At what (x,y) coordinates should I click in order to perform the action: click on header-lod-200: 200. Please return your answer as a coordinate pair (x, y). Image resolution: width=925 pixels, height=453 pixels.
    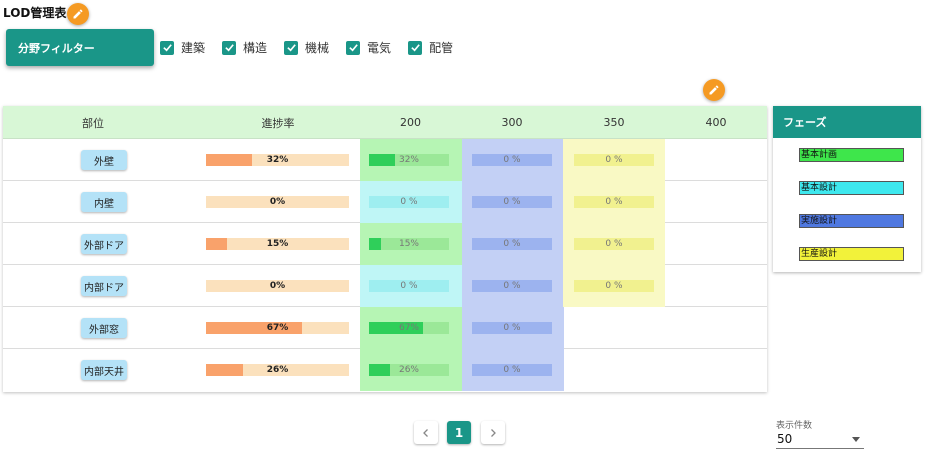
    Looking at the image, I should click on (410, 122).